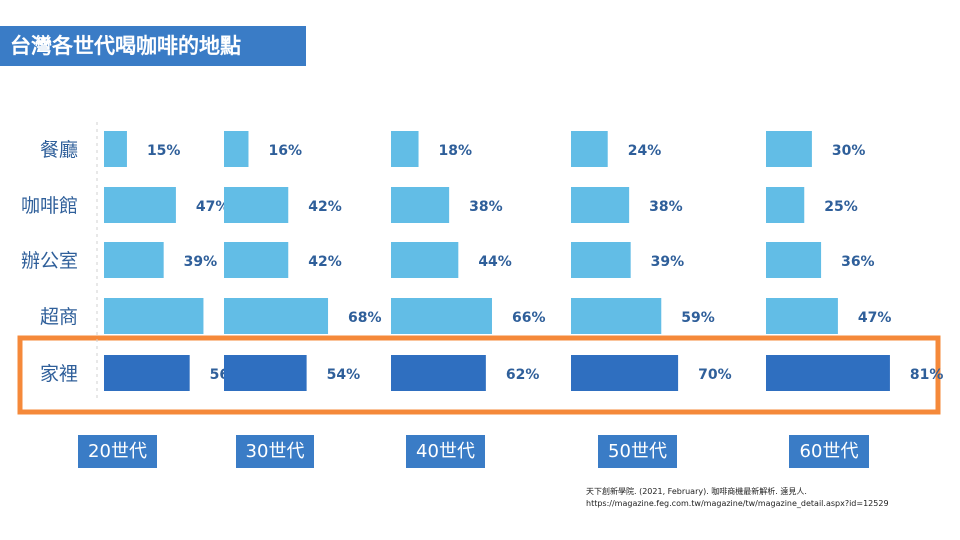 The image size is (960, 540). I want to click on source-line-1: 天下創新學院. (2021, February). 咖啡商機最新解析. 遠見人., so click(696, 491).